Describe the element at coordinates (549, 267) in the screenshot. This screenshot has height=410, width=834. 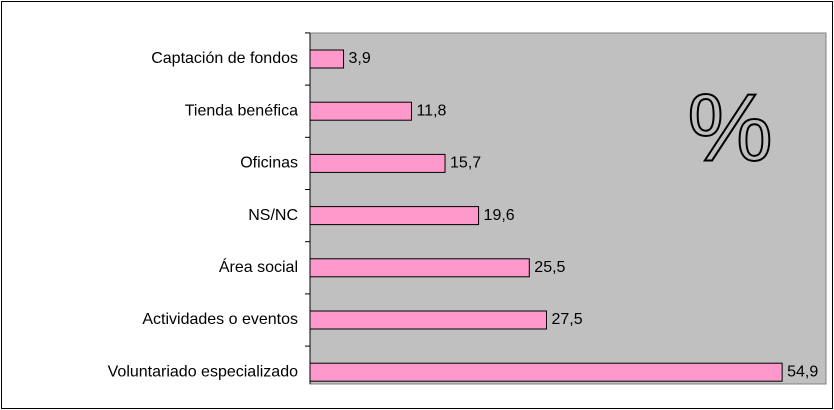
I see `data-label: 25,5` at that location.